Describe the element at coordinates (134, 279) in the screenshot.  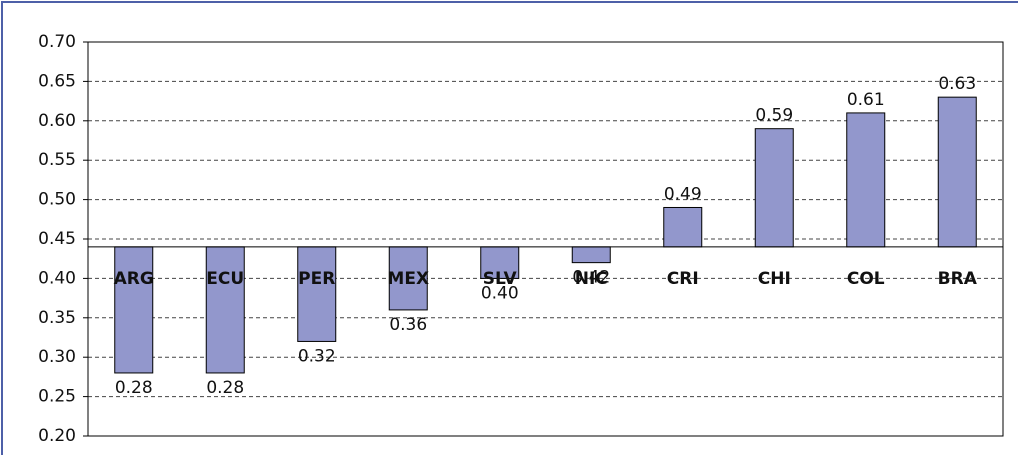
I see `x-tick-label: ARG` at that location.